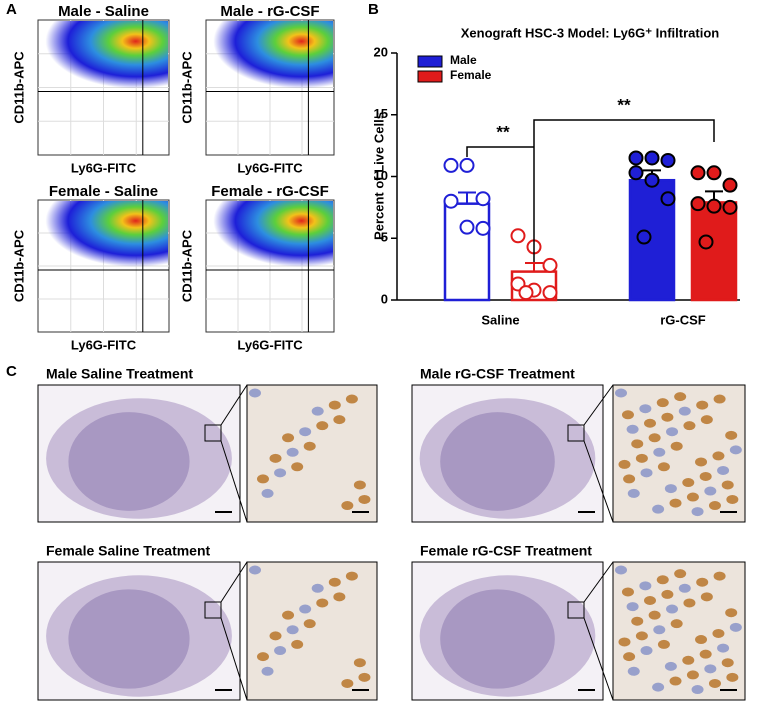 This screenshot has height=703, width=767. What do you see at coordinates (103, 191) in the screenshot?
I see `plot-title: Female - Saline` at bounding box center [103, 191].